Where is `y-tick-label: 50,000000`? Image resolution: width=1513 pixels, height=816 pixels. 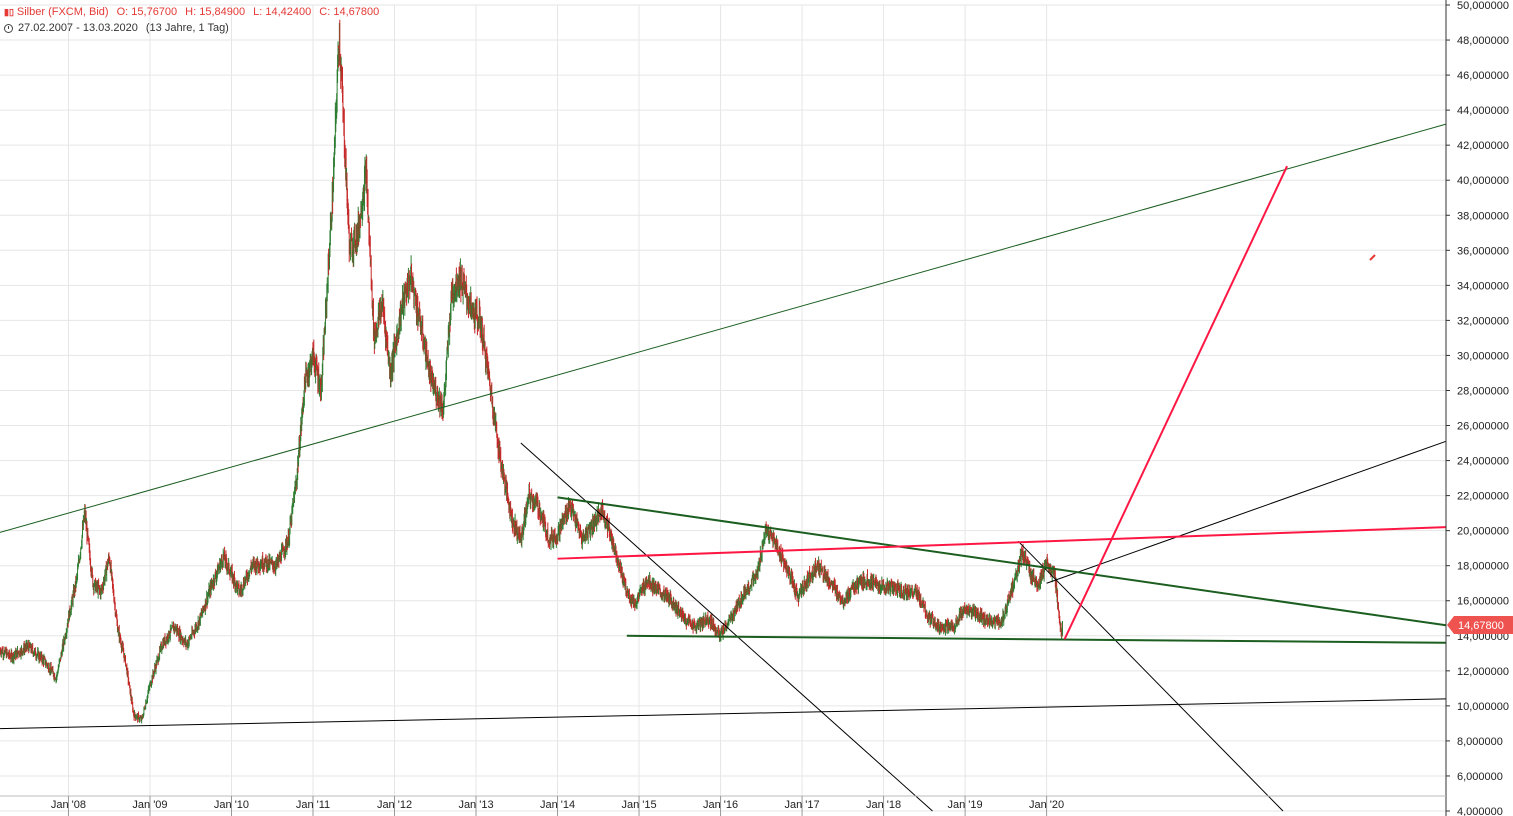
y-tick-label: 50,000000 is located at coordinates (1483, 6).